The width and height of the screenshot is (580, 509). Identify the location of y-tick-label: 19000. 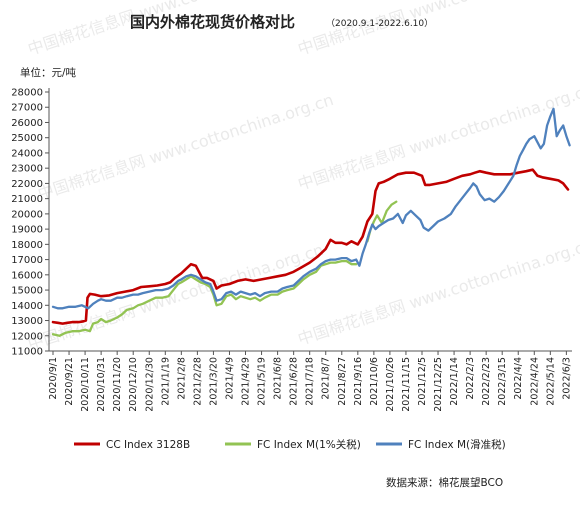
(27, 230).